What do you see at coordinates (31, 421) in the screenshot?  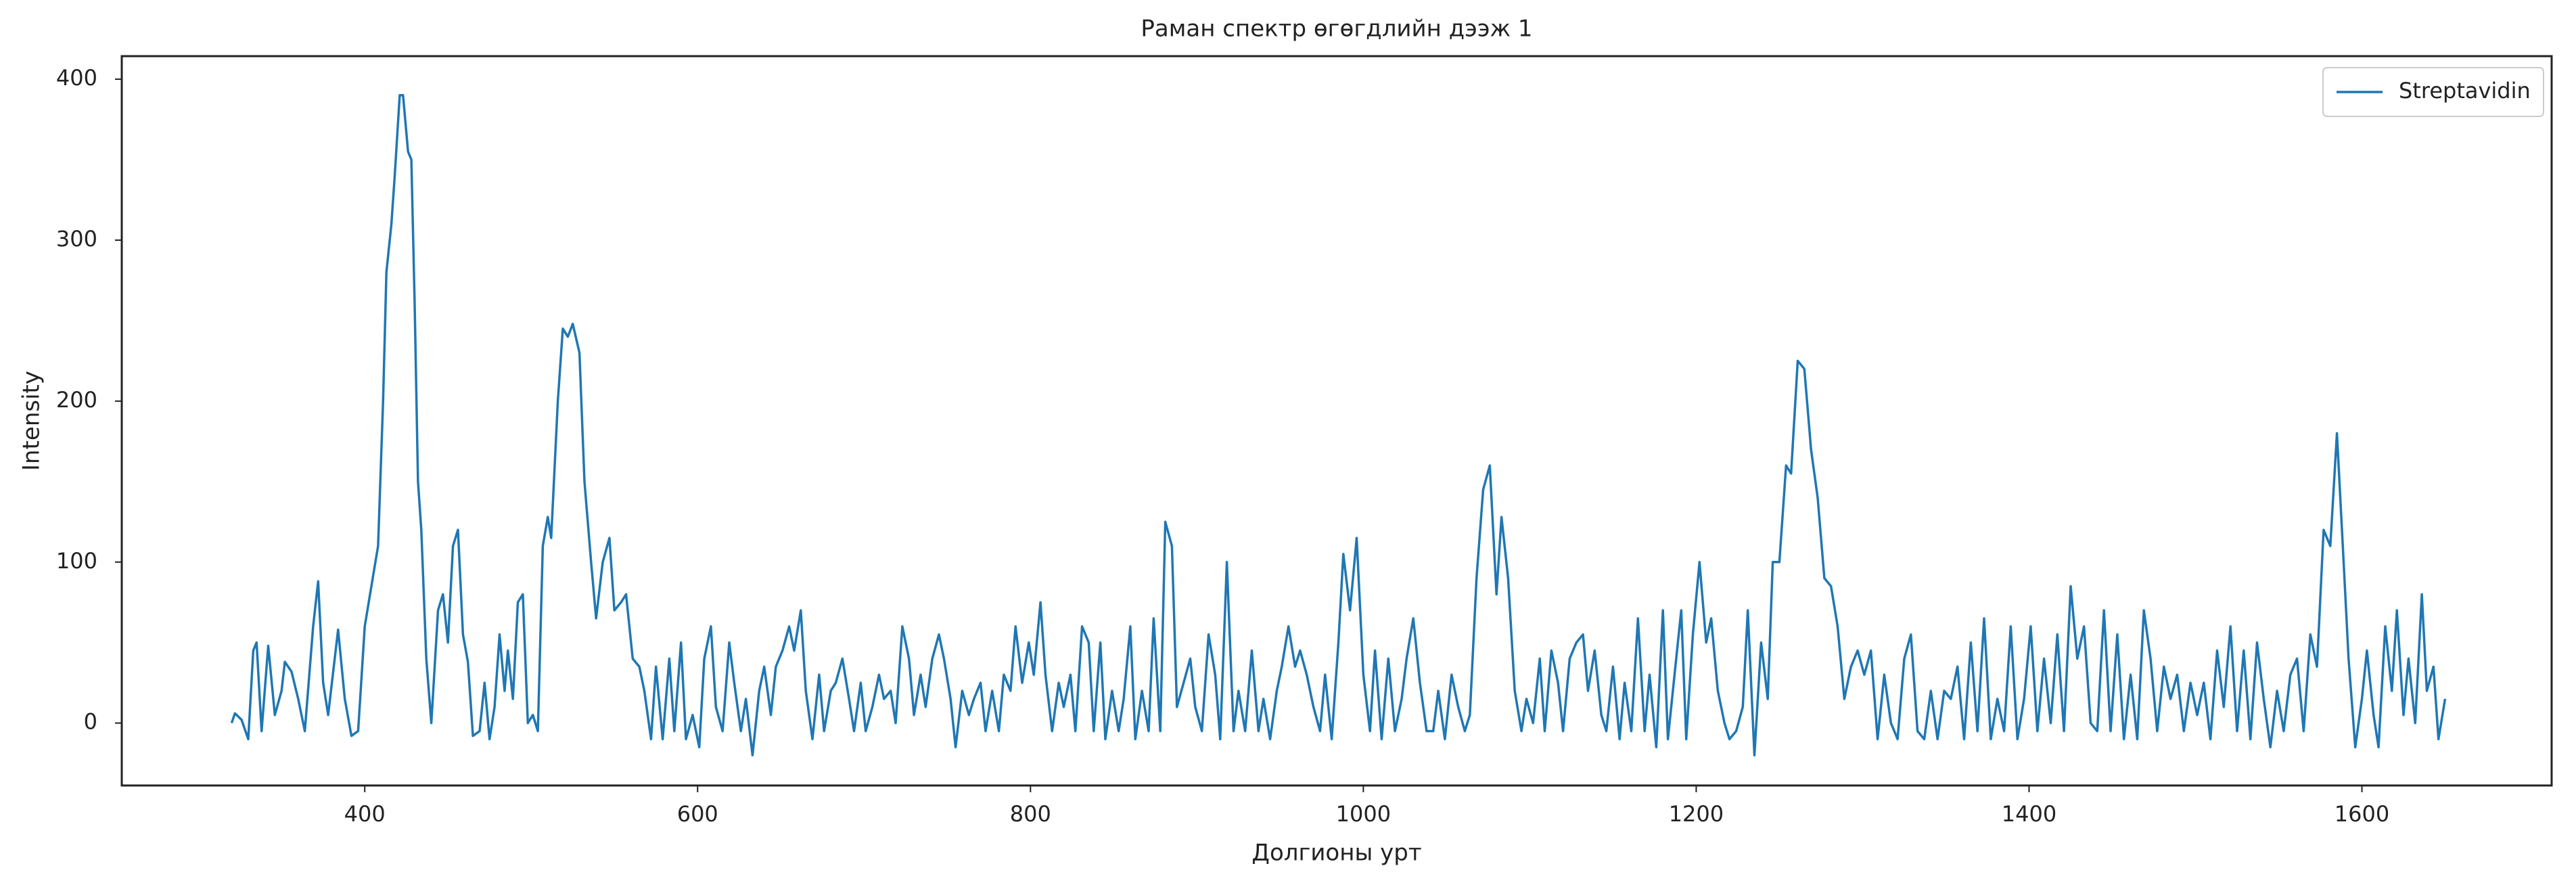 I see `y-axis-label: Intensity` at bounding box center [31, 421].